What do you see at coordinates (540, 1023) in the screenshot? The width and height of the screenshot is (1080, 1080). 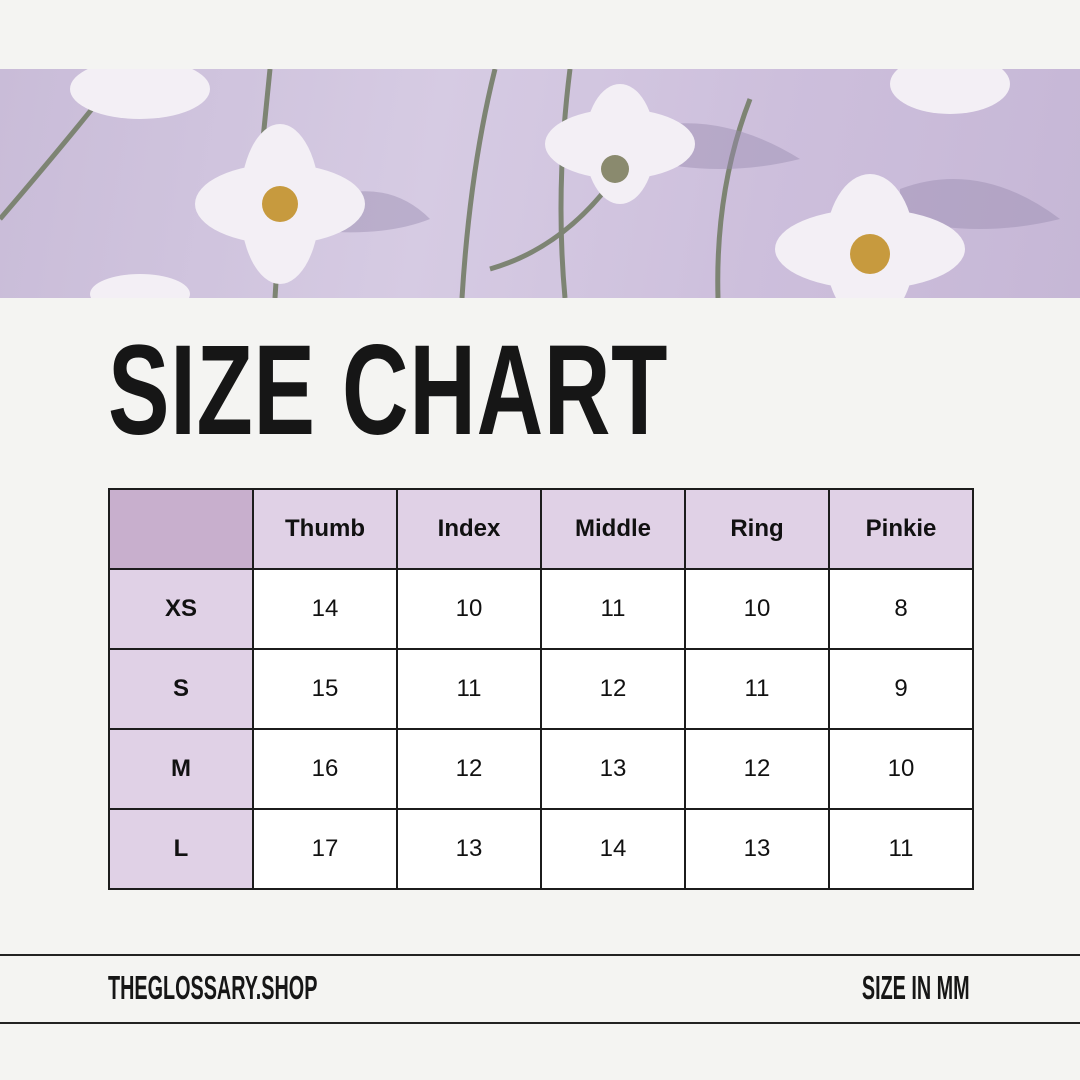 I see `footer-bottom-divider` at bounding box center [540, 1023].